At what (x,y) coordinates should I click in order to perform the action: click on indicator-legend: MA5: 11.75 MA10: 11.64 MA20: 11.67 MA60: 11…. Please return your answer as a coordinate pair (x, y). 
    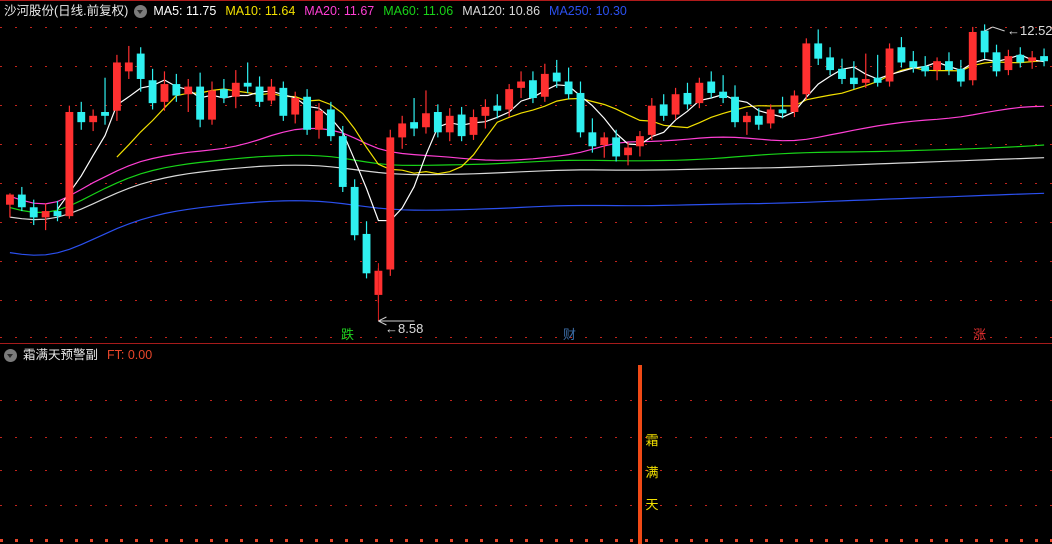
    Looking at the image, I should click on (394, 11).